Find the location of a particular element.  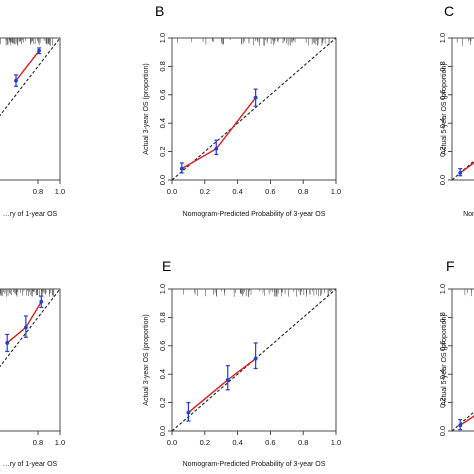

panel-letter: F is located at coordinates (450, 266).